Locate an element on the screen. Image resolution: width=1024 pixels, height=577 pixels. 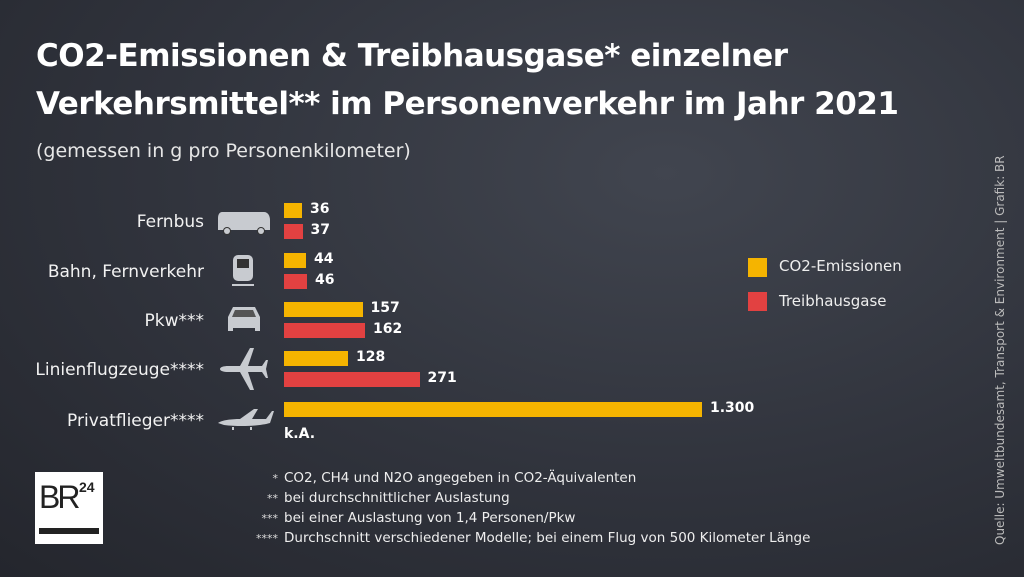
category-label: Pkw*** is located at coordinates (174, 321).